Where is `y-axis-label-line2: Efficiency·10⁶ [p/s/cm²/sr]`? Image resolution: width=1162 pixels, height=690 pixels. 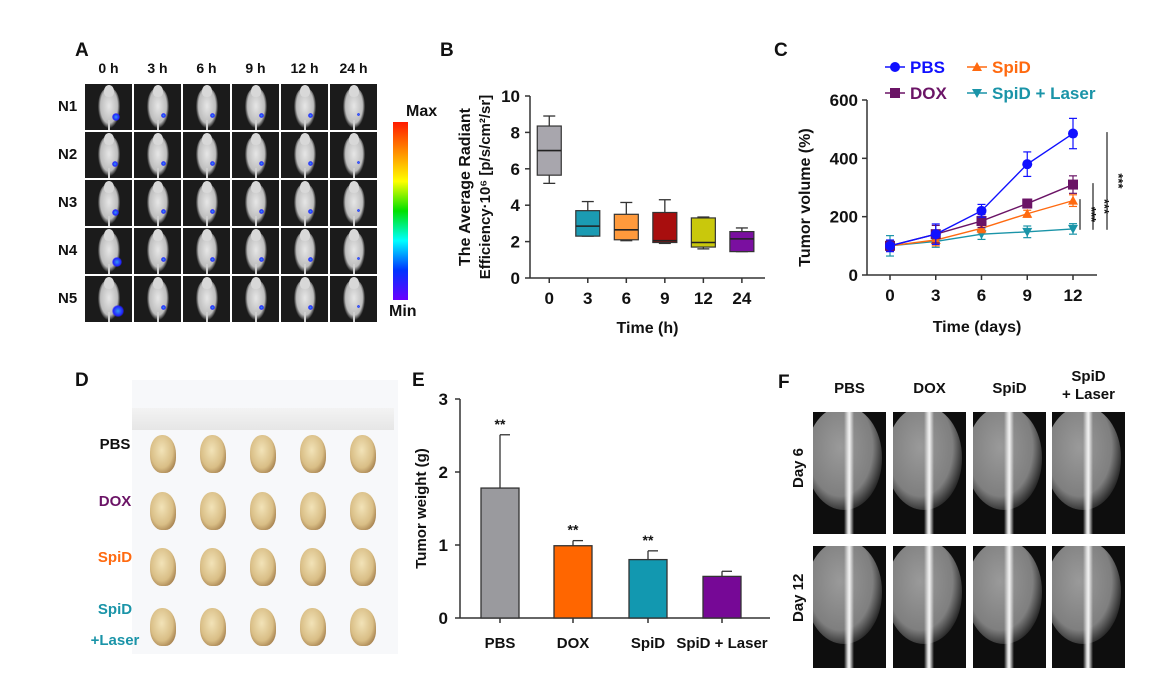 y-axis-label-line2: Efficiency·10⁶ [p/s/cm²/sr] is located at coordinates (485, 187).